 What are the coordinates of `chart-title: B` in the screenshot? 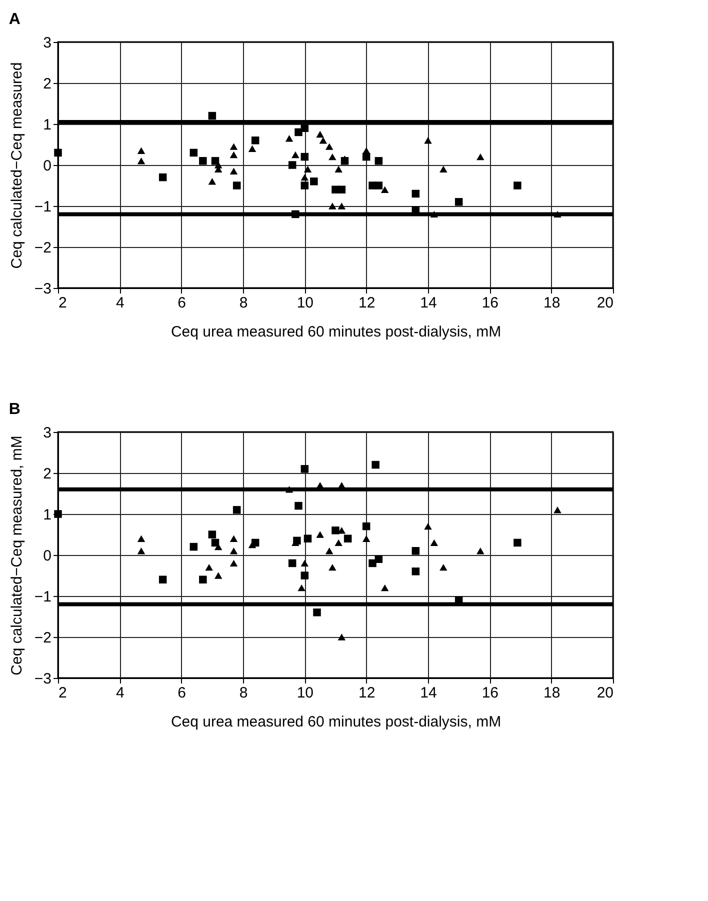 It's located at (14, 409).